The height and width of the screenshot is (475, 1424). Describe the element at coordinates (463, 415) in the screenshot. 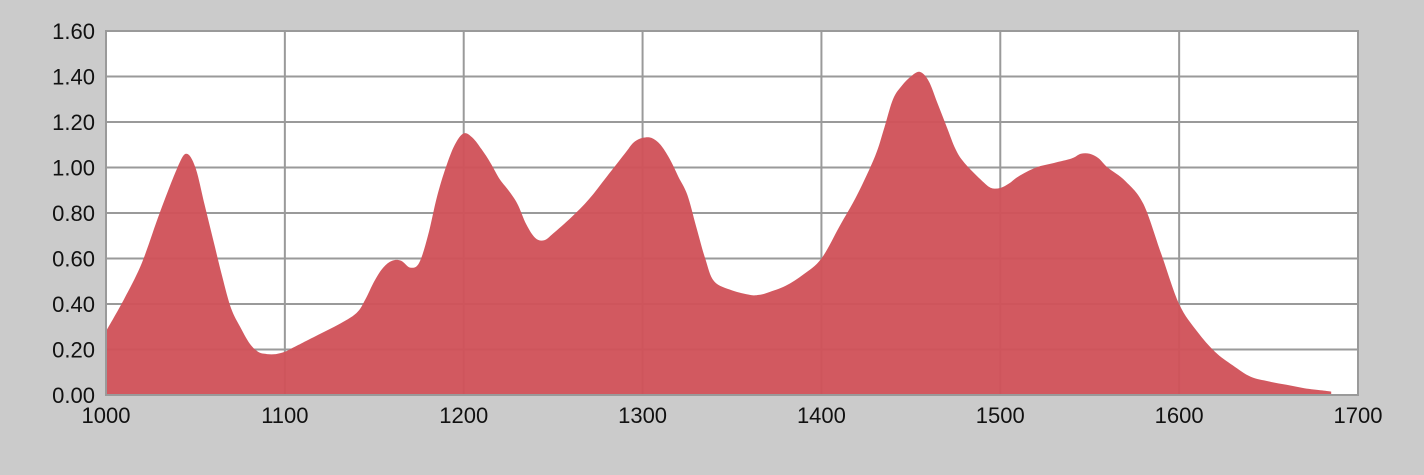

I see `x-tick-label: 1200` at that location.